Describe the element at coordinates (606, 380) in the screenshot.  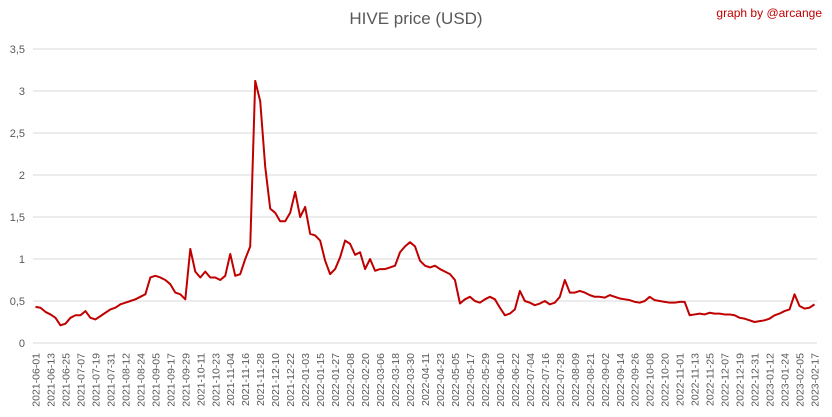
I see `x-tick-label: 2022-09-02` at that location.